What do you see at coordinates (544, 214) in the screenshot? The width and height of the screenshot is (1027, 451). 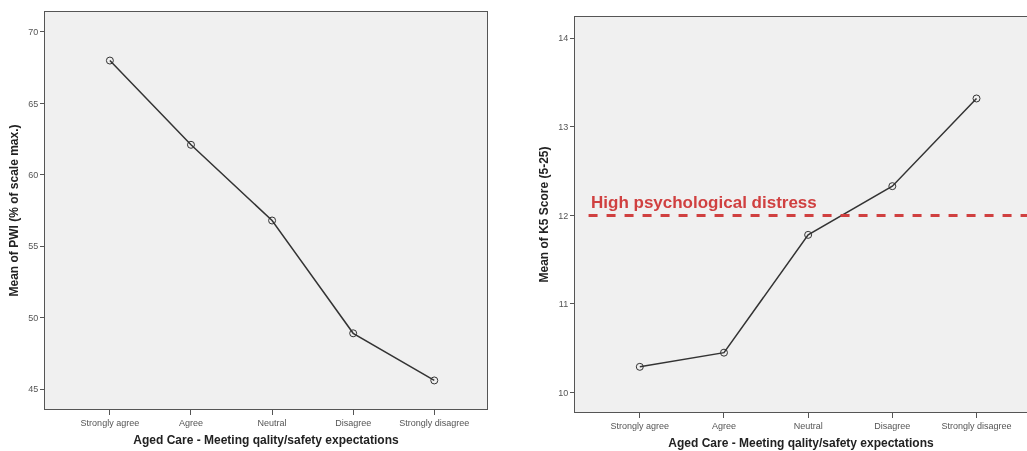 I see `y-axis-title: Mean of K5 Score (5-25)` at bounding box center [544, 214].